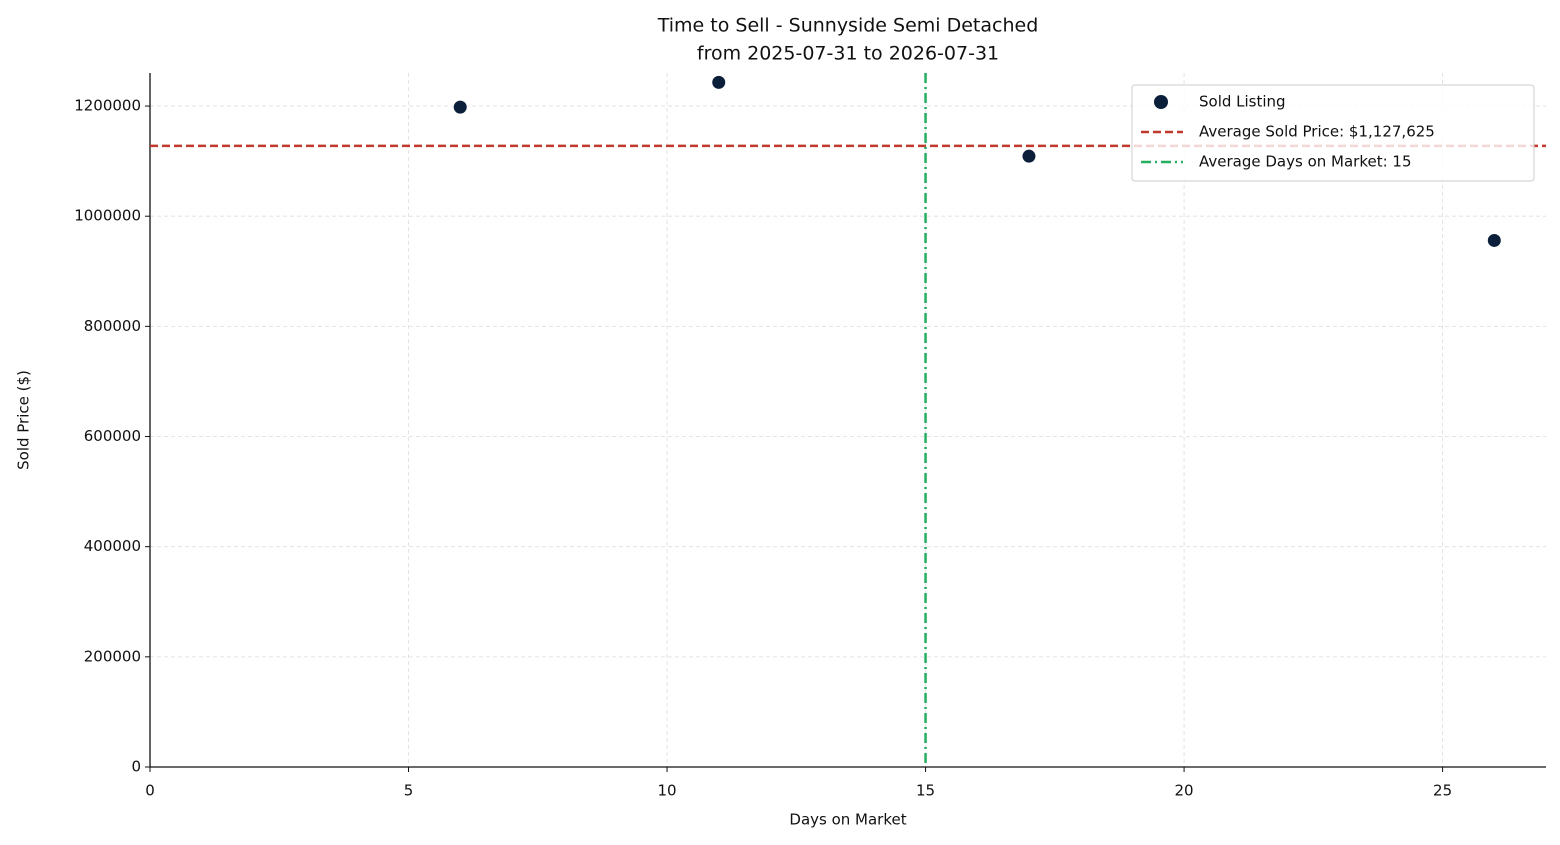 The height and width of the screenshot is (845, 1560). Describe the element at coordinates (1161, 102) in the screenshot. I see `legend-marker` at that location.